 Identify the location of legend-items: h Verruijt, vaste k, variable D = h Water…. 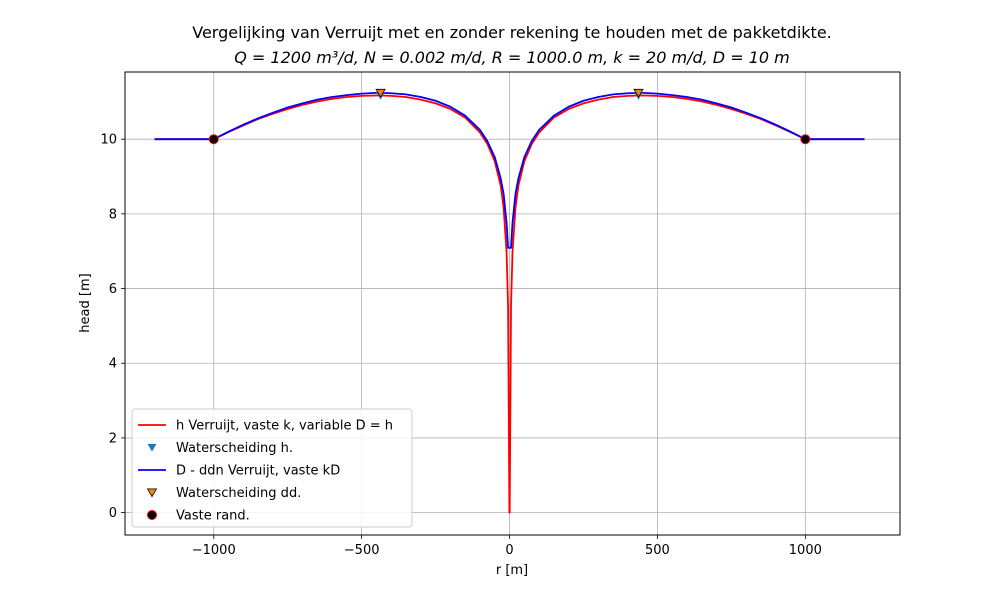
(265, 471).